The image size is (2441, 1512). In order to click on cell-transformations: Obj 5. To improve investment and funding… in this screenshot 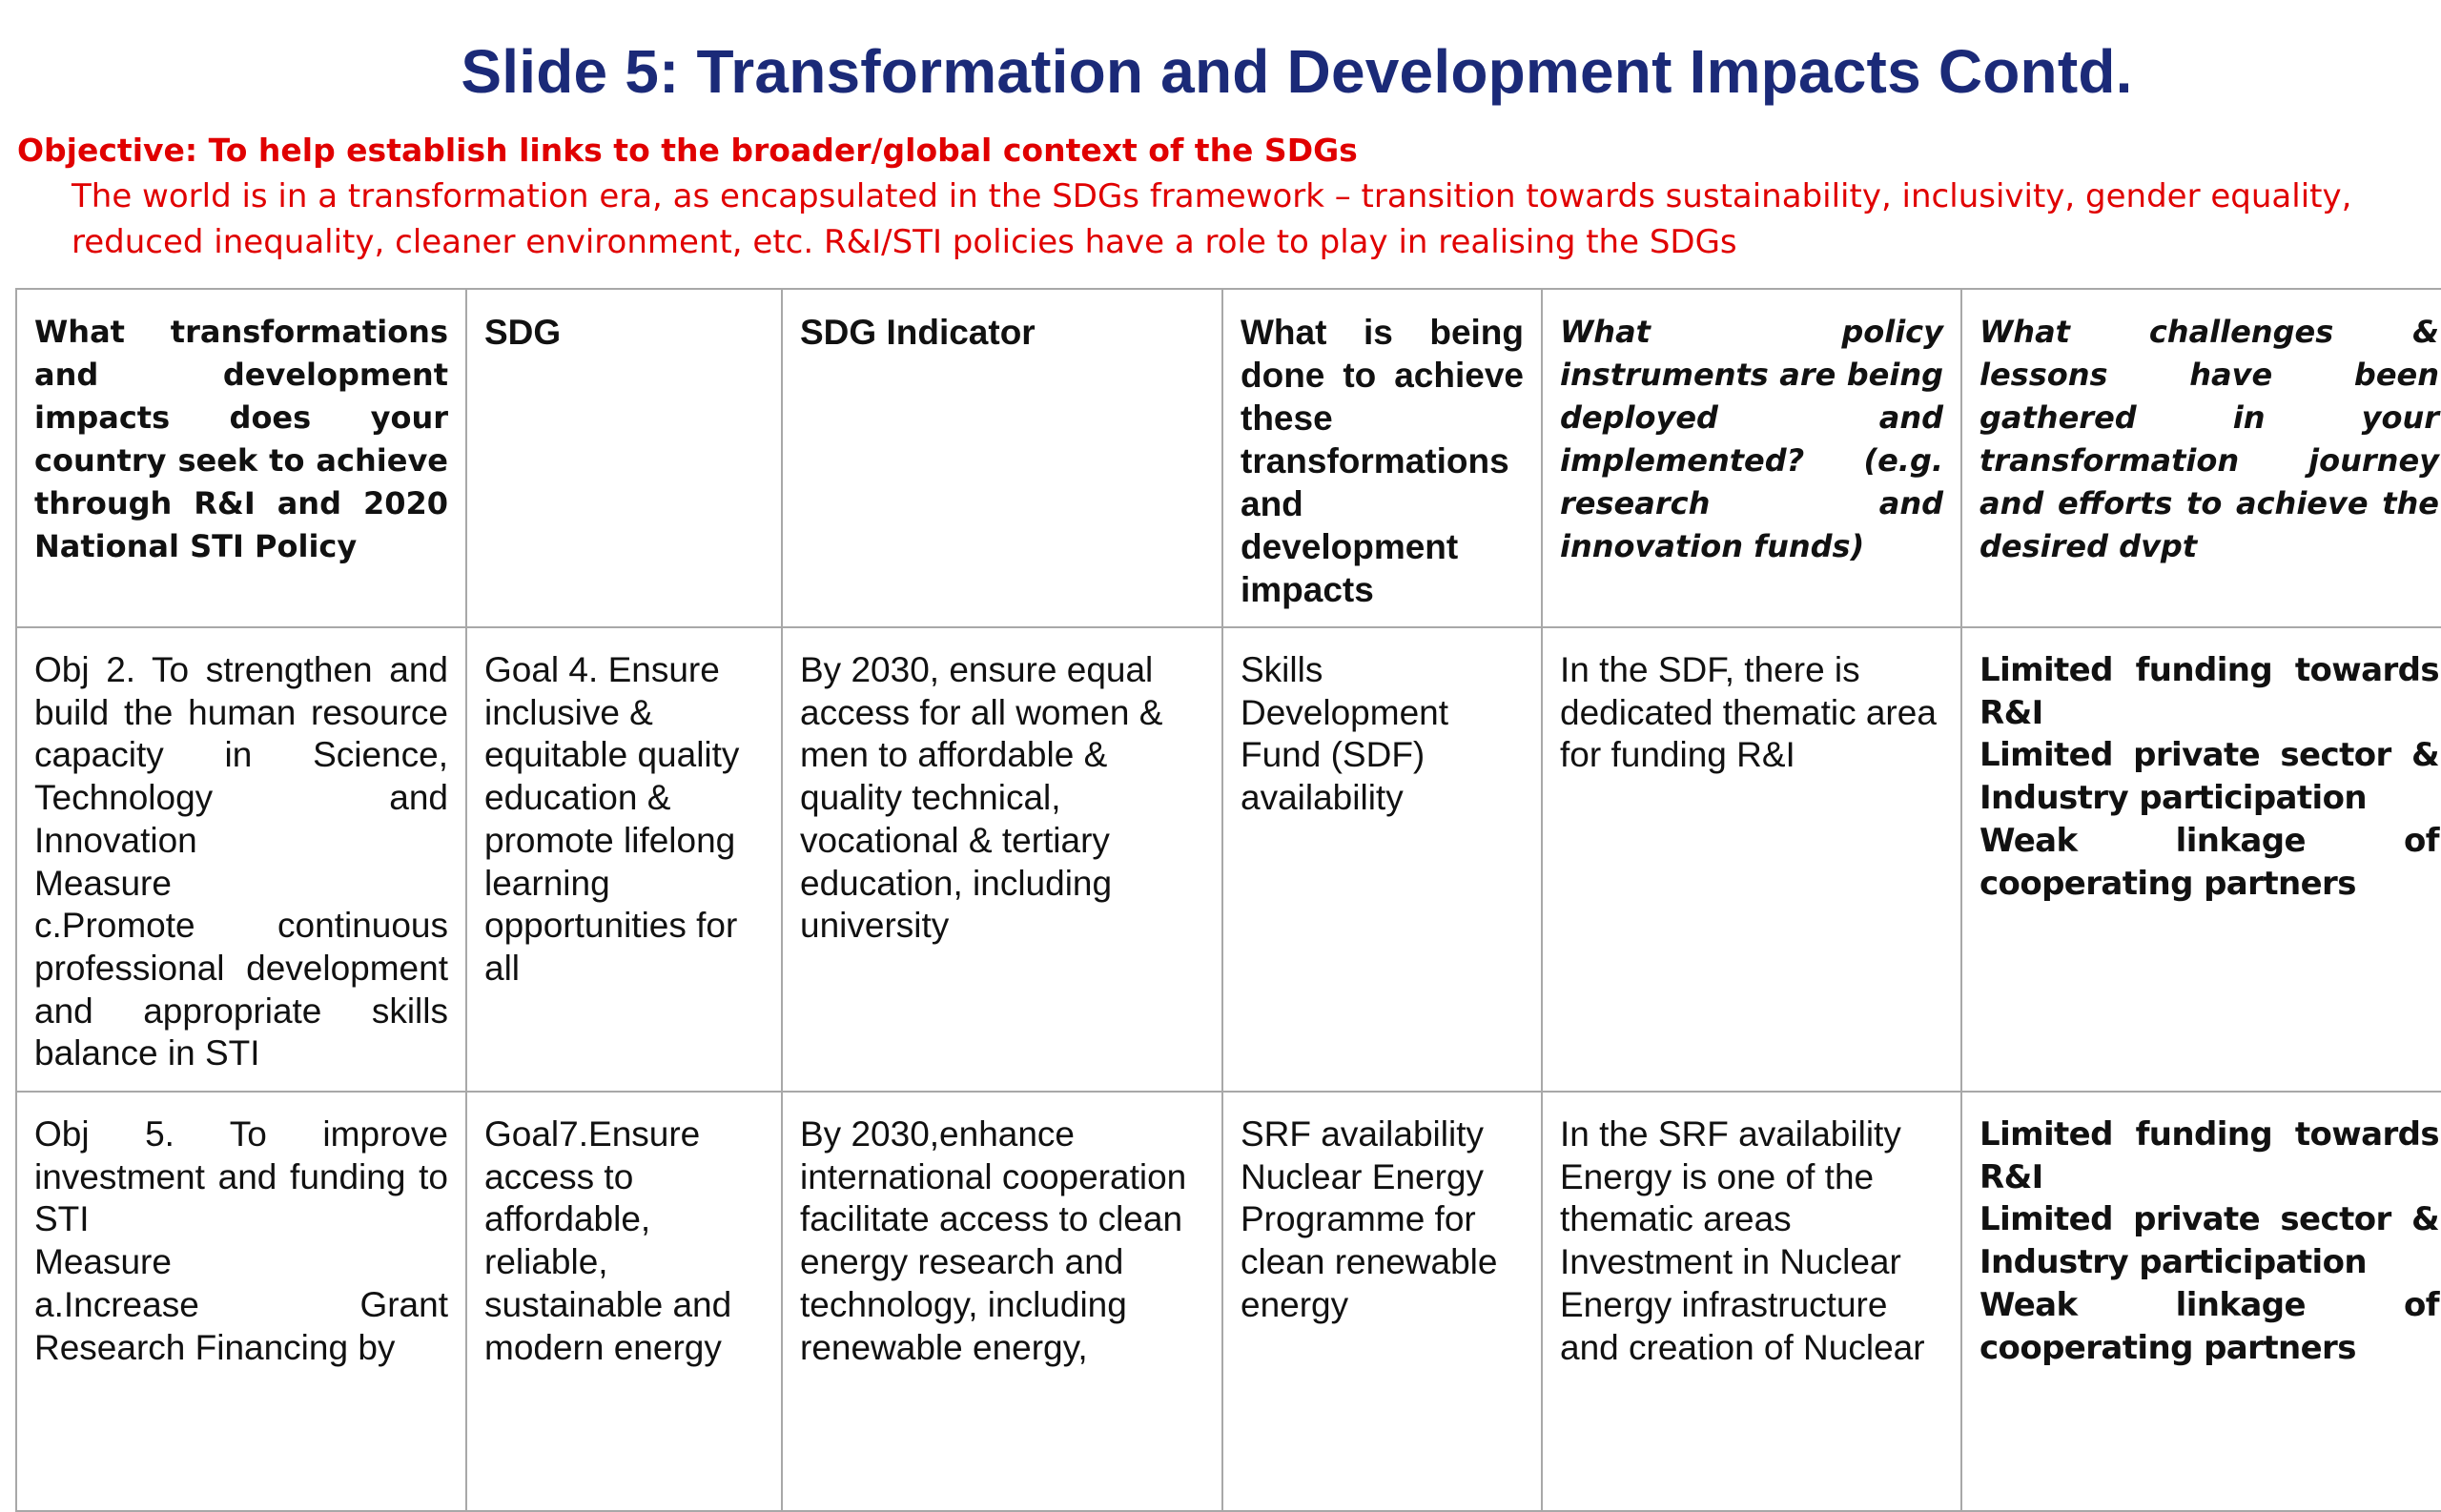, I will do `click(241, 1301)`.